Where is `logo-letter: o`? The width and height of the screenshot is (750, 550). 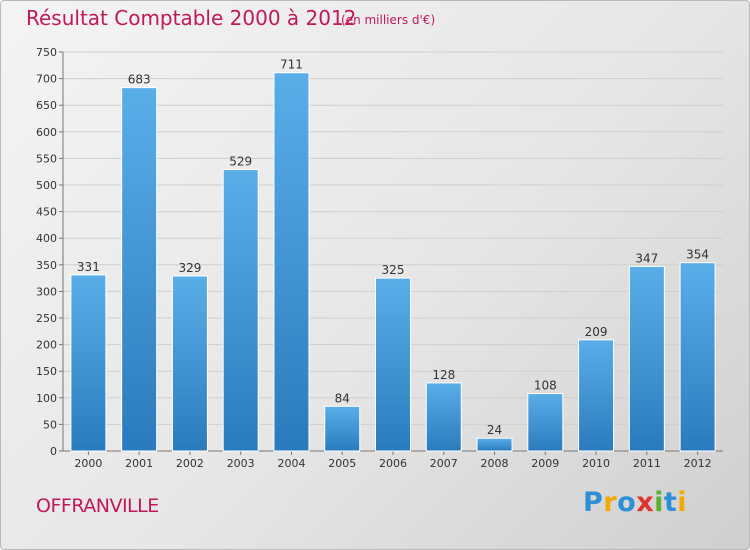 logo-letter: o is located at coordinates (627, 502).